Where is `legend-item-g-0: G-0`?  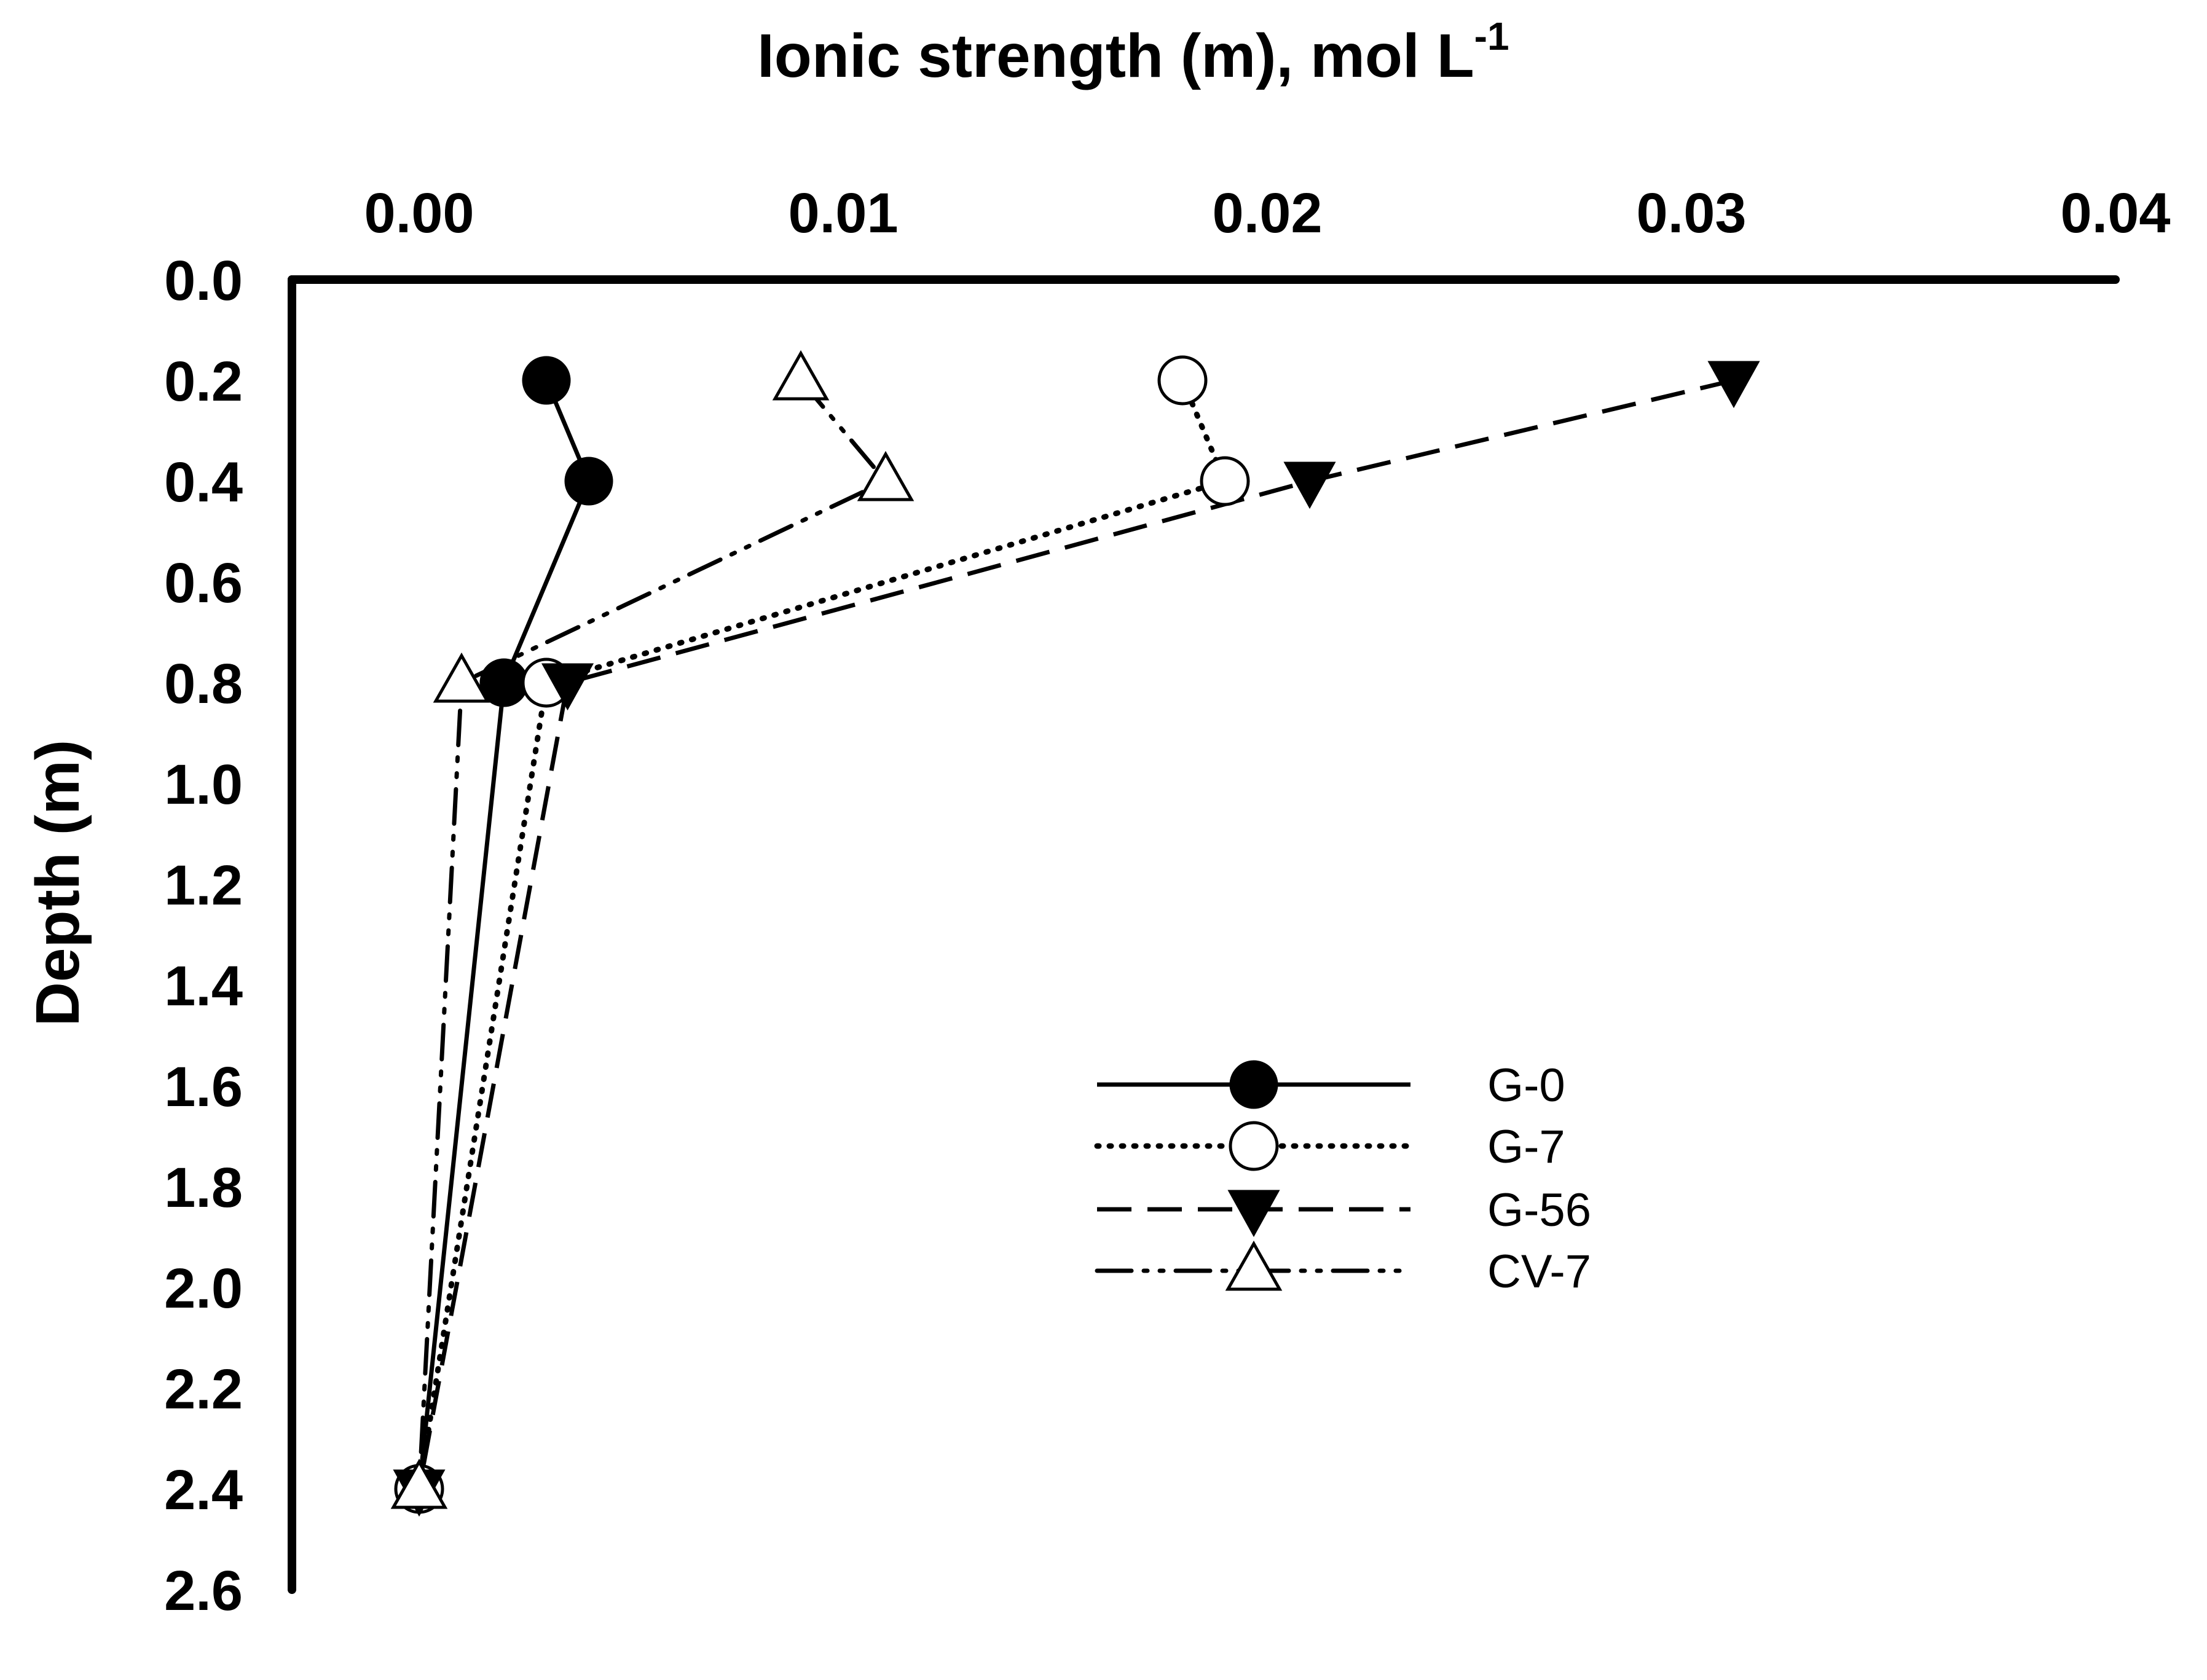
legend-item-g-0: G-0 is located at coordinates (1331, 1085).